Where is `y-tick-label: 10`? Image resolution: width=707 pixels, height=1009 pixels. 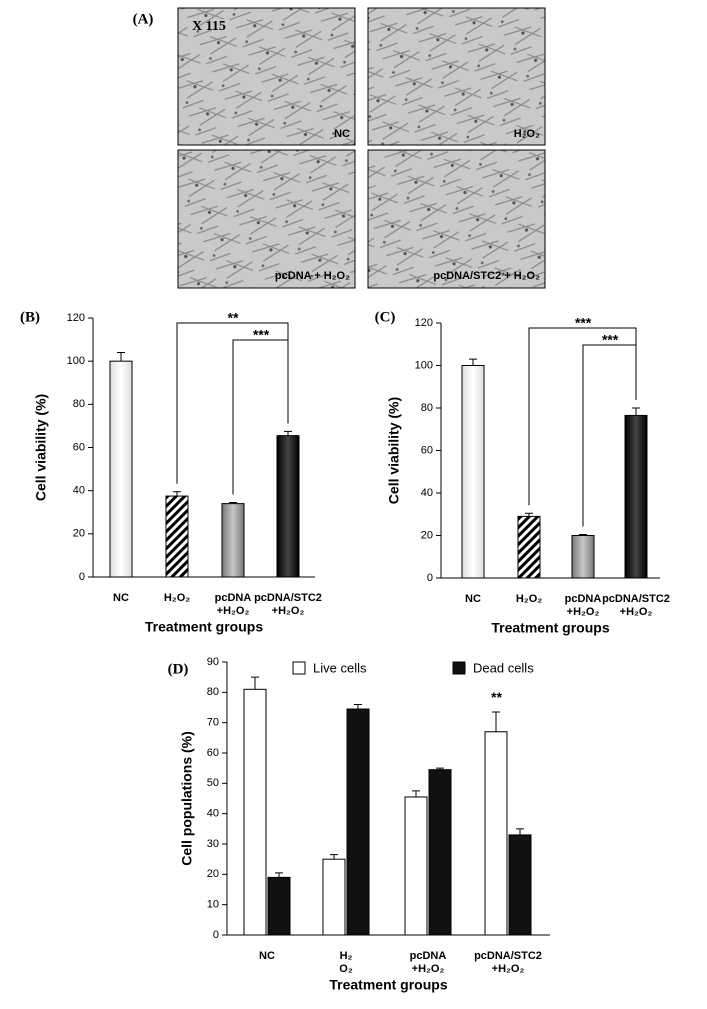 y-tick-label: 10 is located at coordinates (213, 905).